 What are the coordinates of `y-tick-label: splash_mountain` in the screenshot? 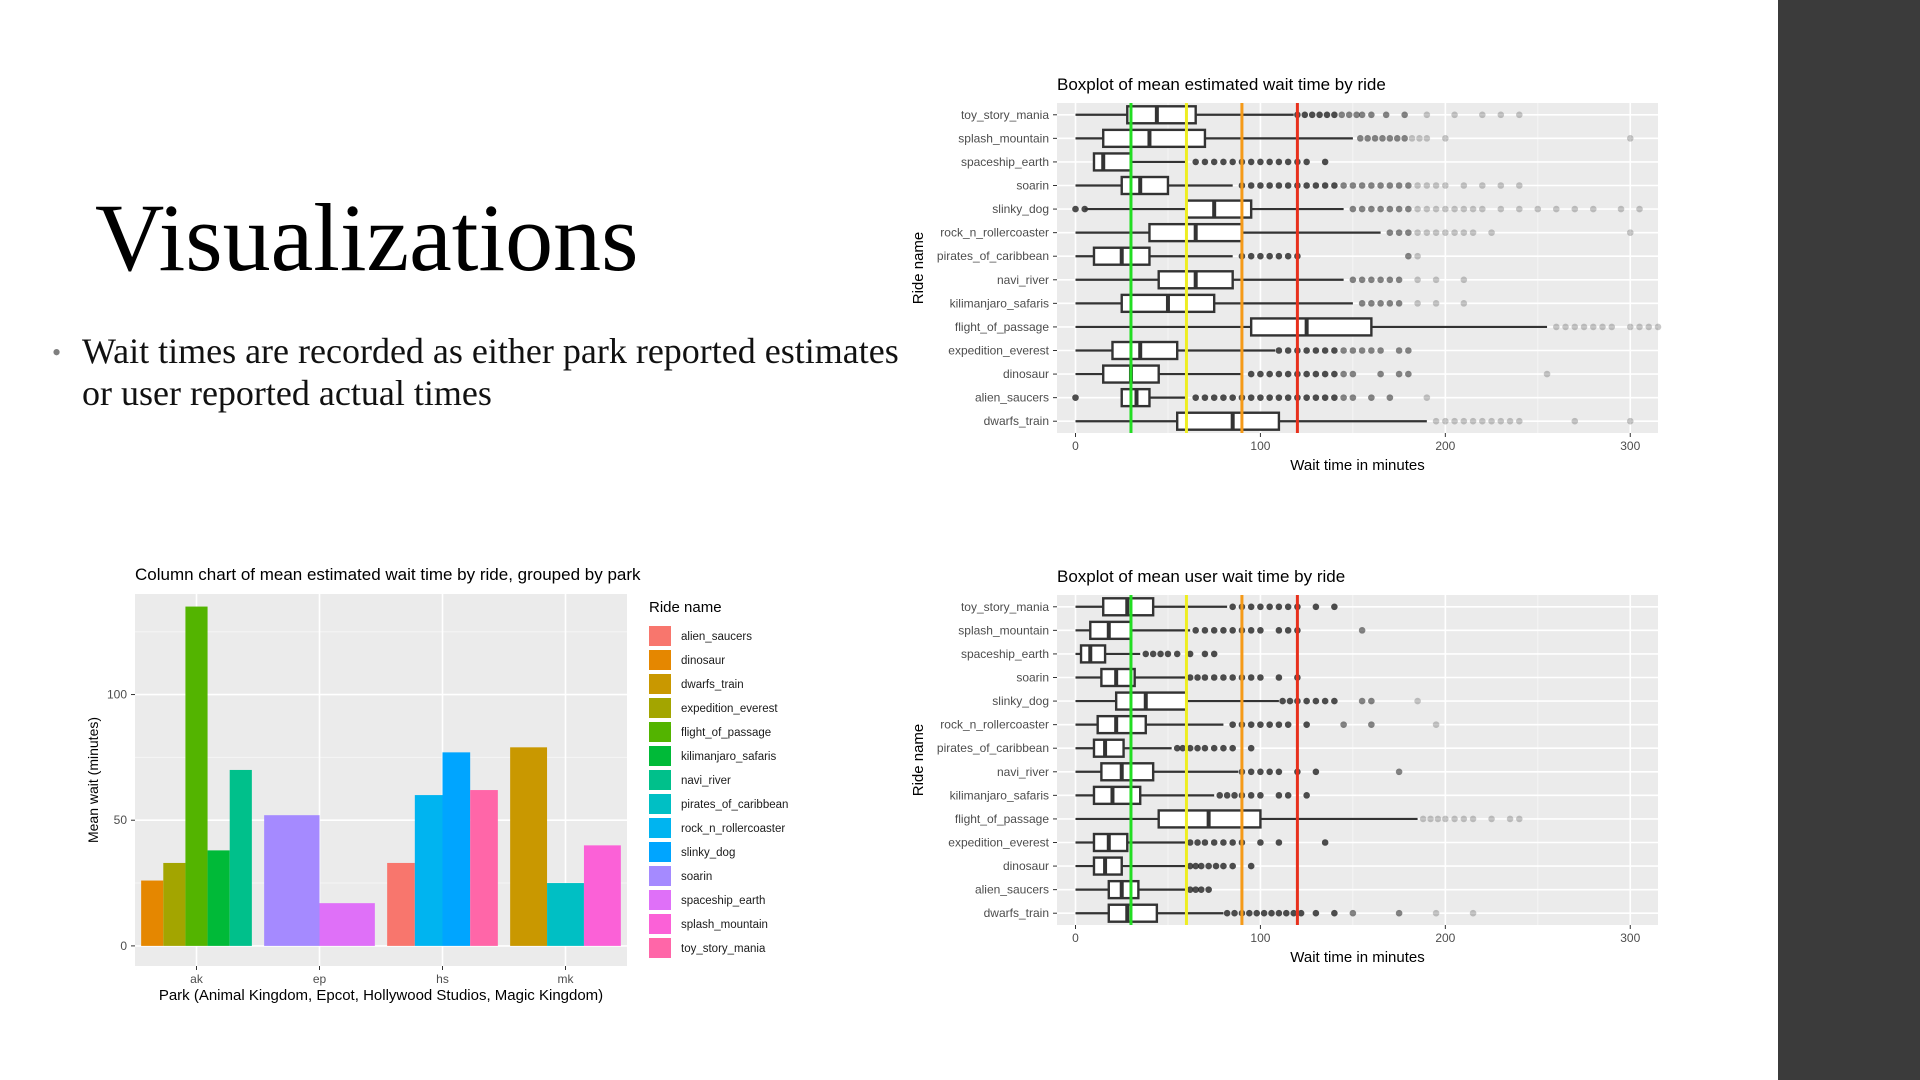 It's located at (1003, 138).